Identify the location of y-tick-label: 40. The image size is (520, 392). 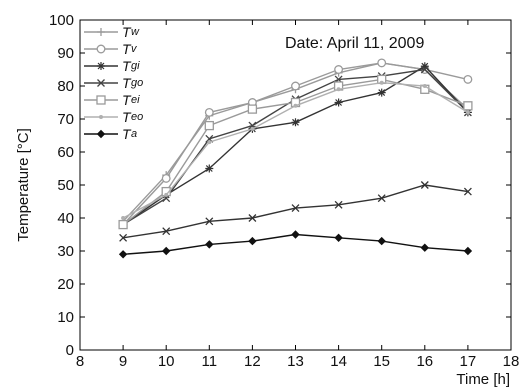
(65, 218).